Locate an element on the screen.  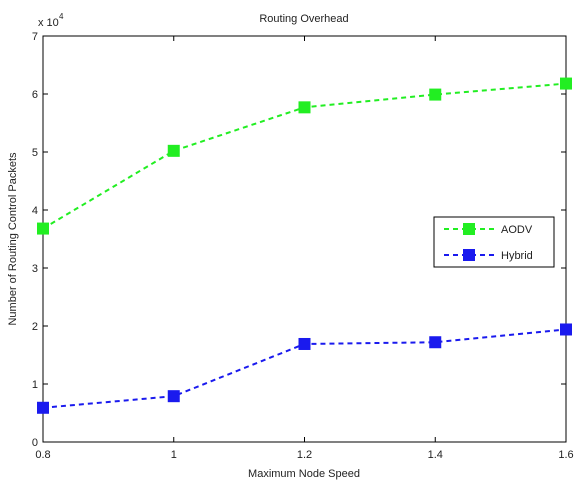
x-tick-label: 1 is located at coordinates (174, 455).